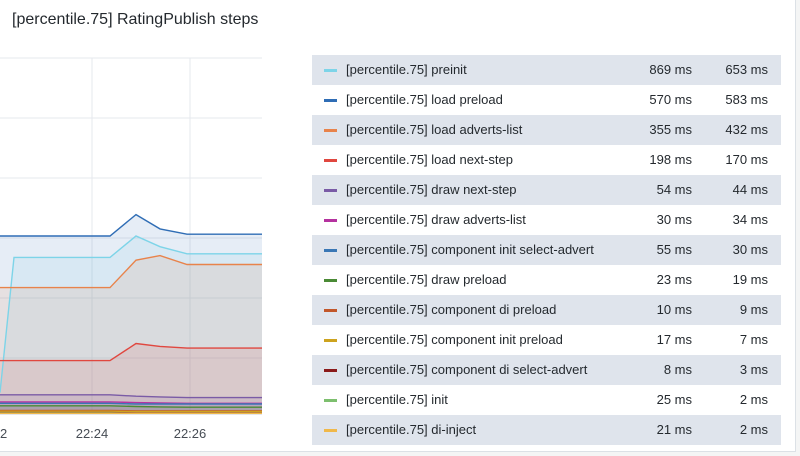  What do you see at coordinates (674, 429) in the screenshot?
I see `legend-value-current: 21 ms` at bounding box center [674, 429].